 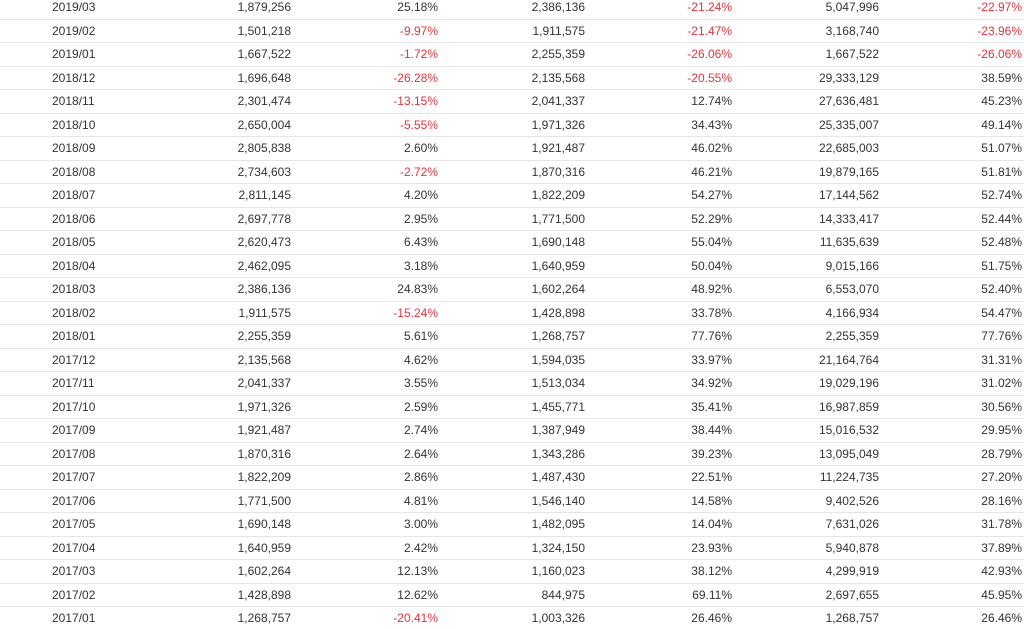 What do you see at coordinates (223, 524) in the screenshot?
I see `value-cell: 1,690,148` at bounding box center [223, 524].